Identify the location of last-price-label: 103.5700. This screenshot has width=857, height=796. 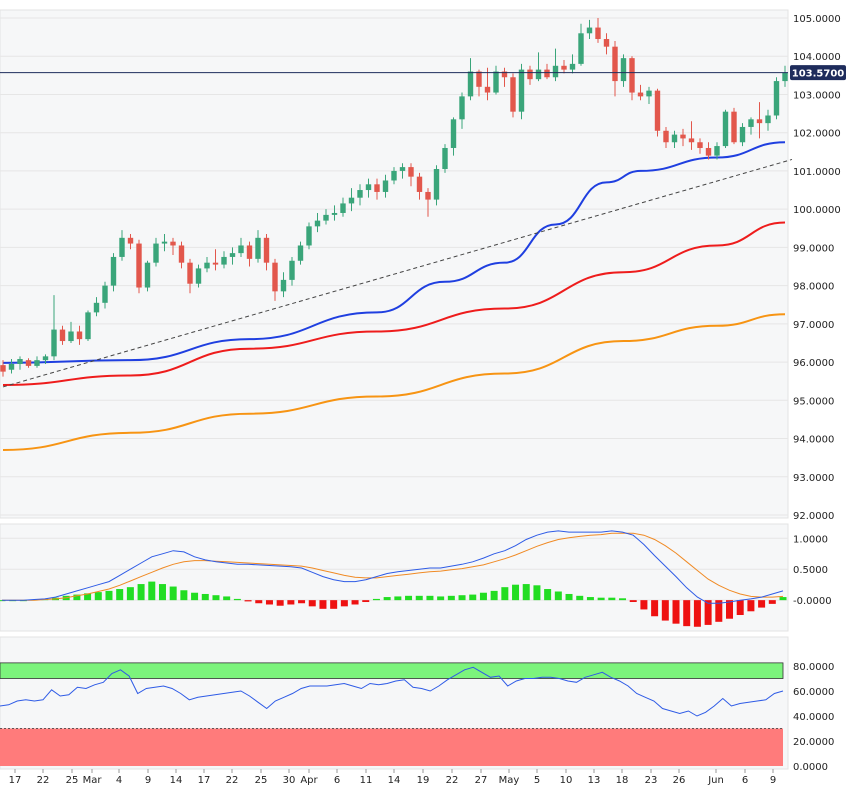
(818, 74).